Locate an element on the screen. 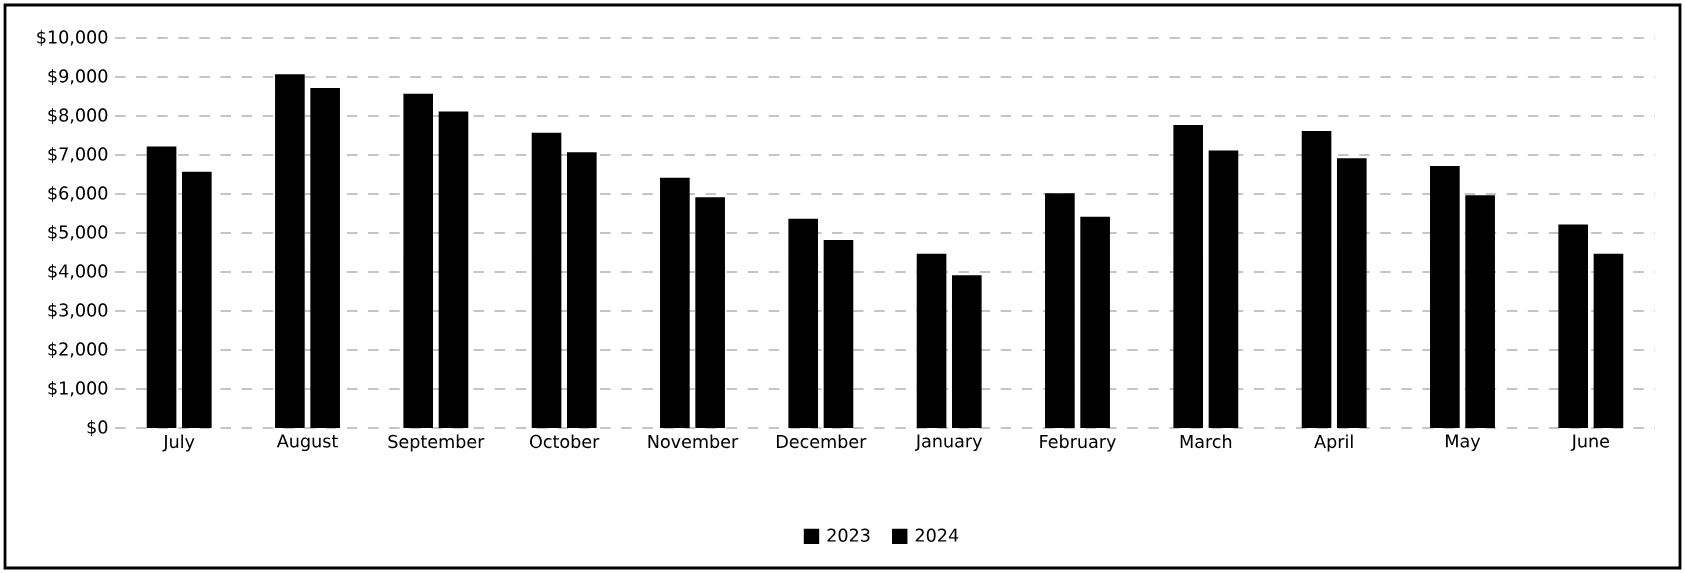 This screenshot has height=573, width=1685. x-tick-label: August is located at coordinates (307, 443).